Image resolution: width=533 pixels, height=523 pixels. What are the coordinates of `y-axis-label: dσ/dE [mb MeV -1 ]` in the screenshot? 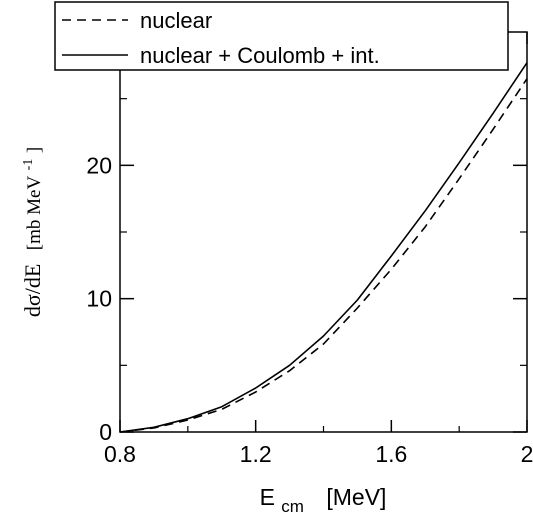 It's located at (28, 232).